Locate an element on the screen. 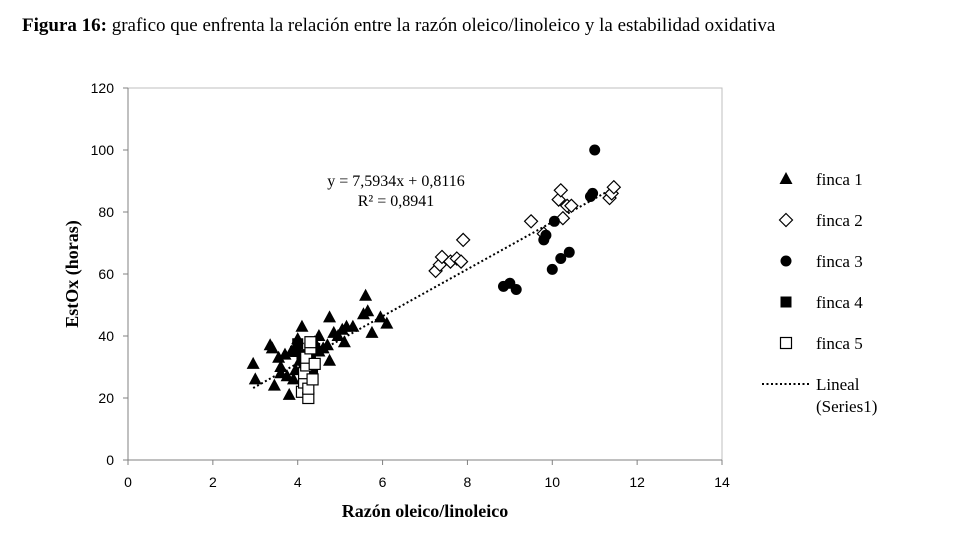 The width and height of the screenshot is (966, 546). x-tick-label: 14 is located at coordinates (722, 482).